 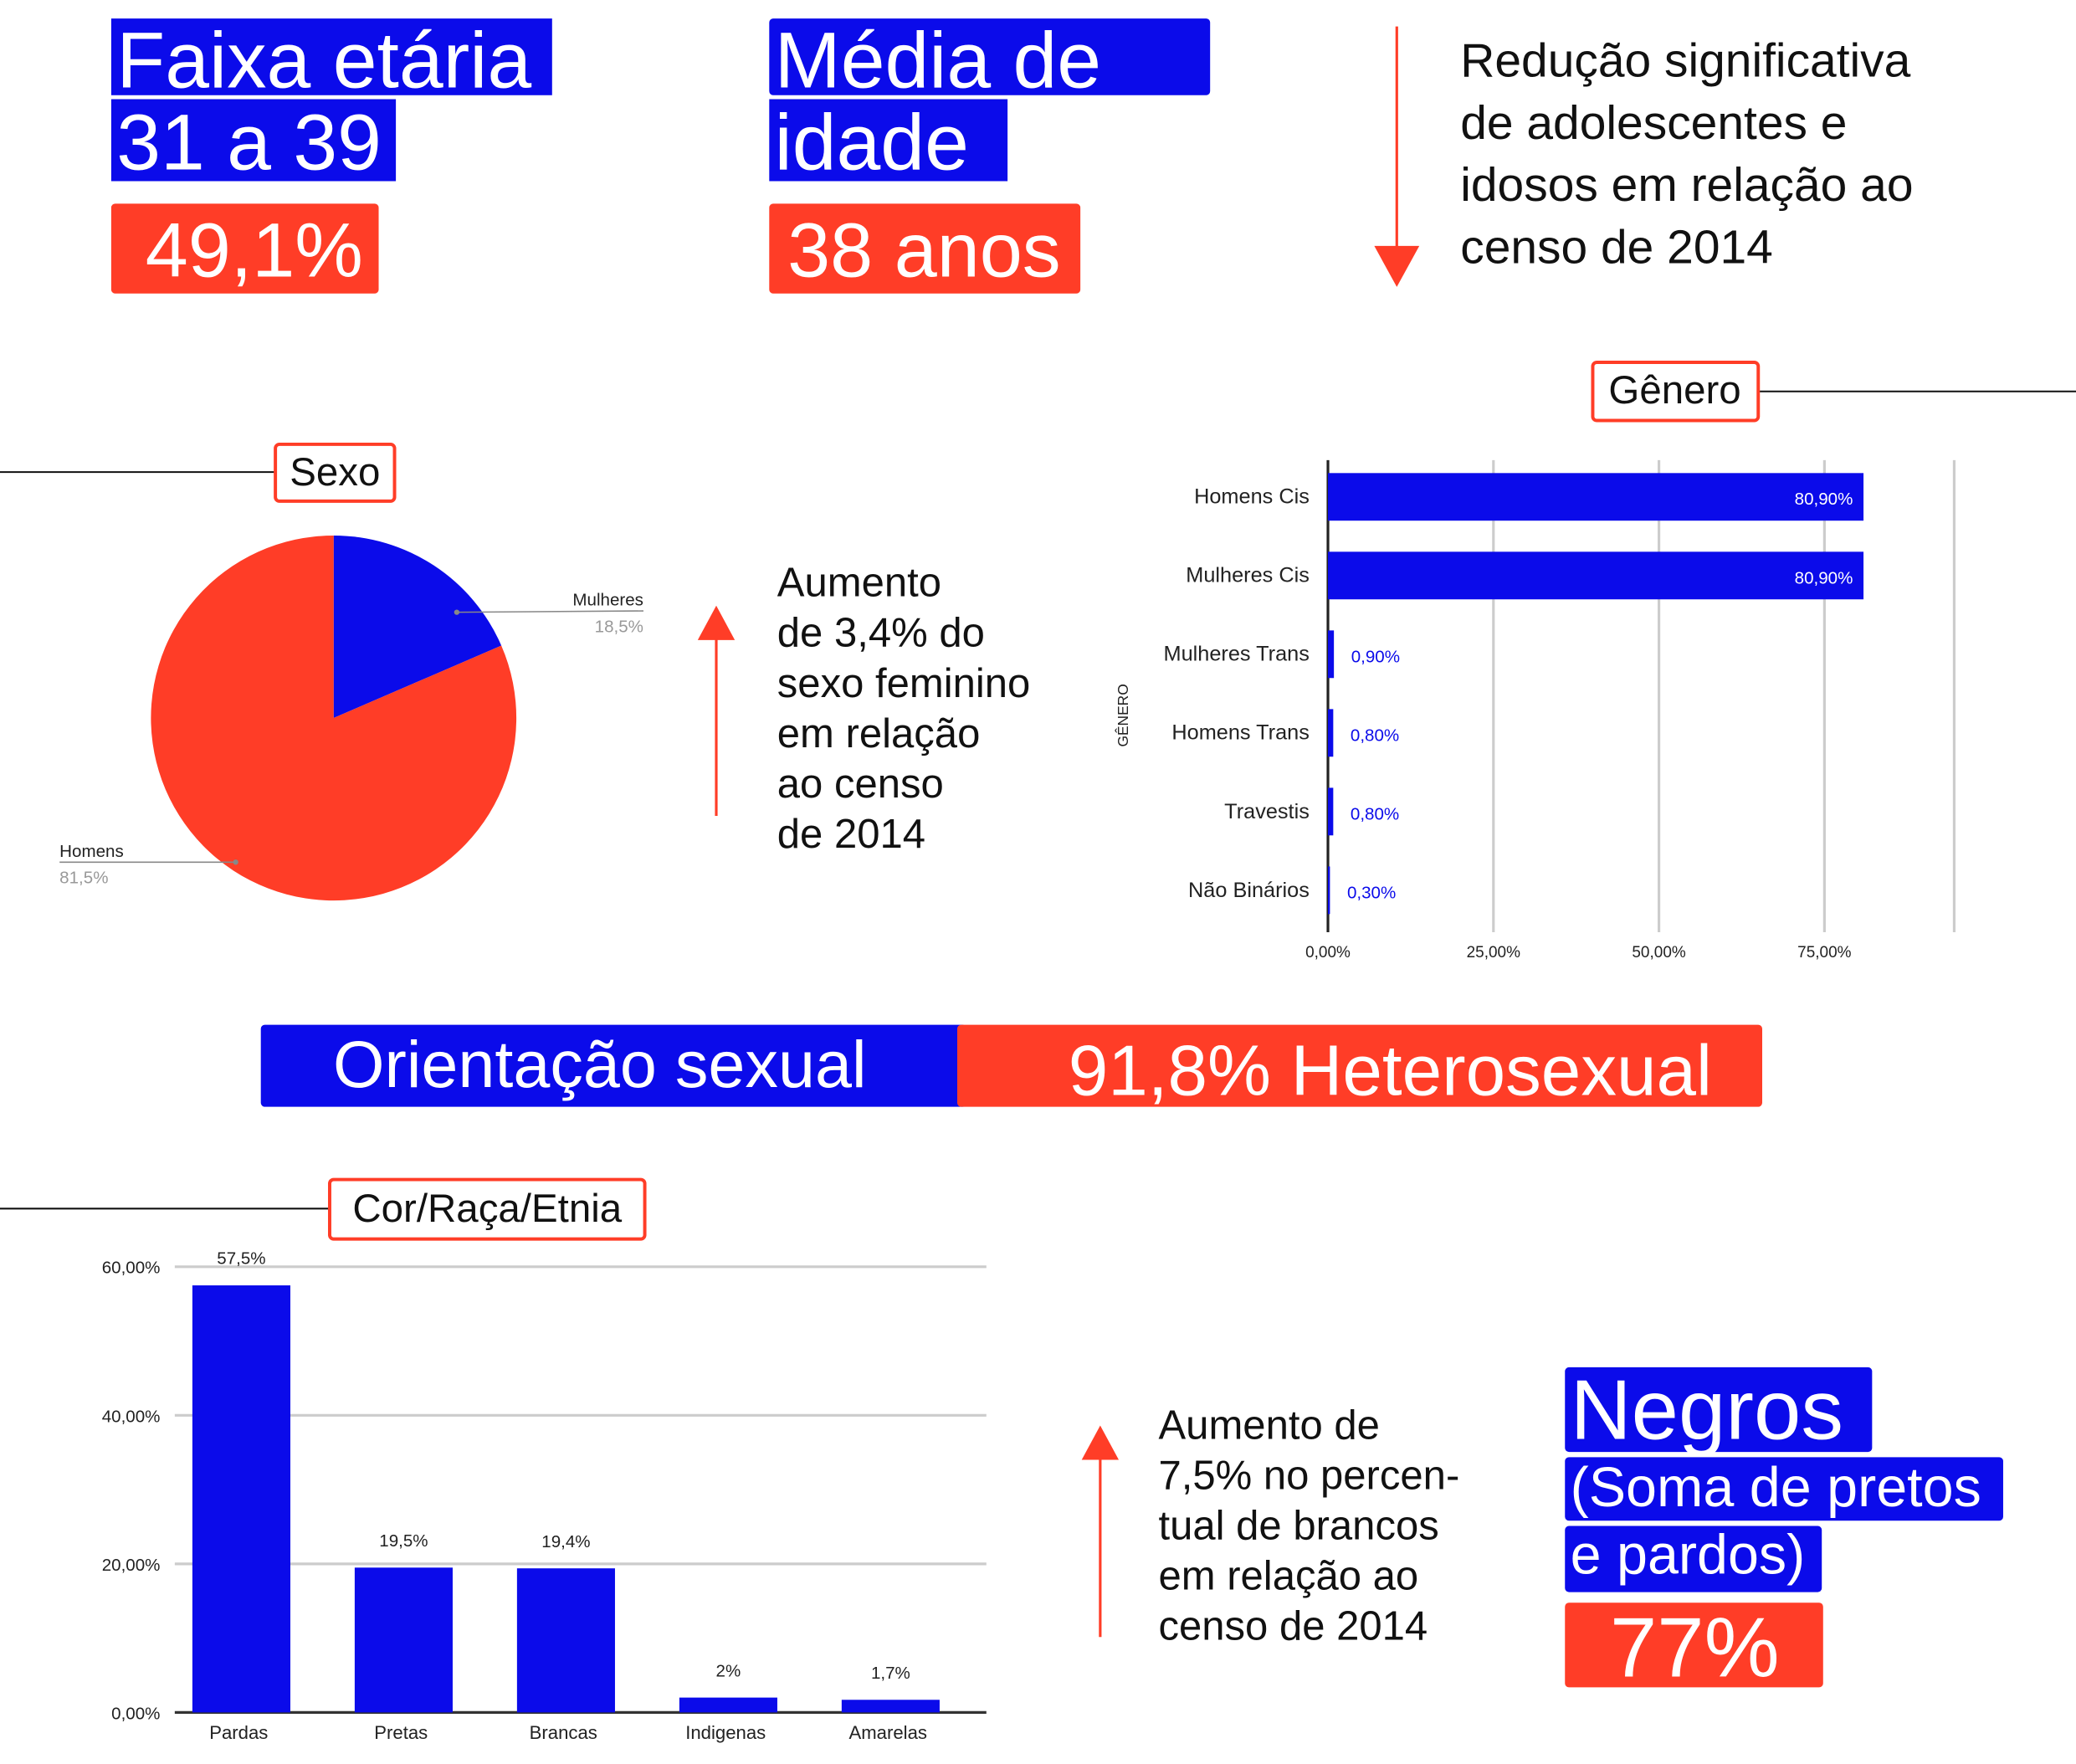 What do you see at coordinates (619, 626) in the screenshot?
I see `data-label: 18,5%` at bounding box center [619, 626].